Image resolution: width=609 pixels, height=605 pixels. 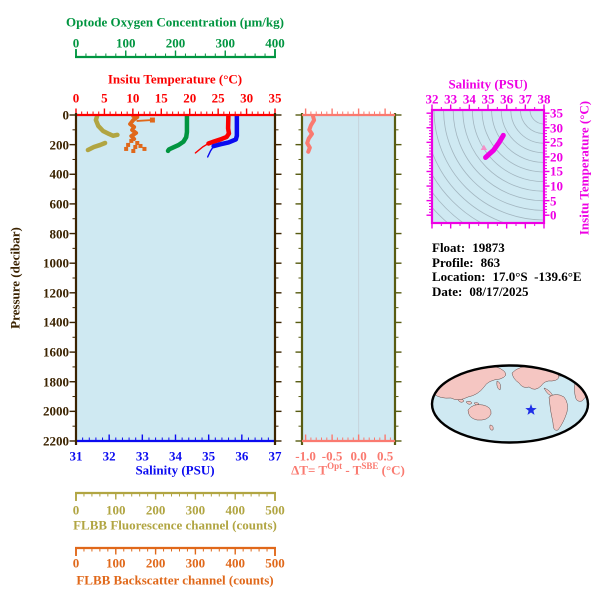 I want to click on ts-salinity-axis-title: Salinity (PSU), so click(x=488, y=84).